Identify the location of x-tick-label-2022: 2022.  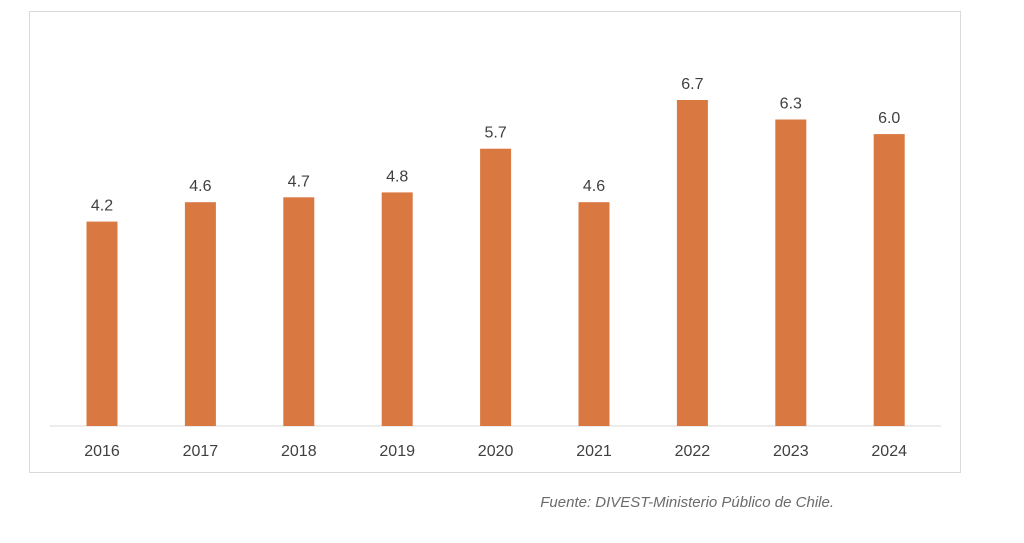
(693, 451).